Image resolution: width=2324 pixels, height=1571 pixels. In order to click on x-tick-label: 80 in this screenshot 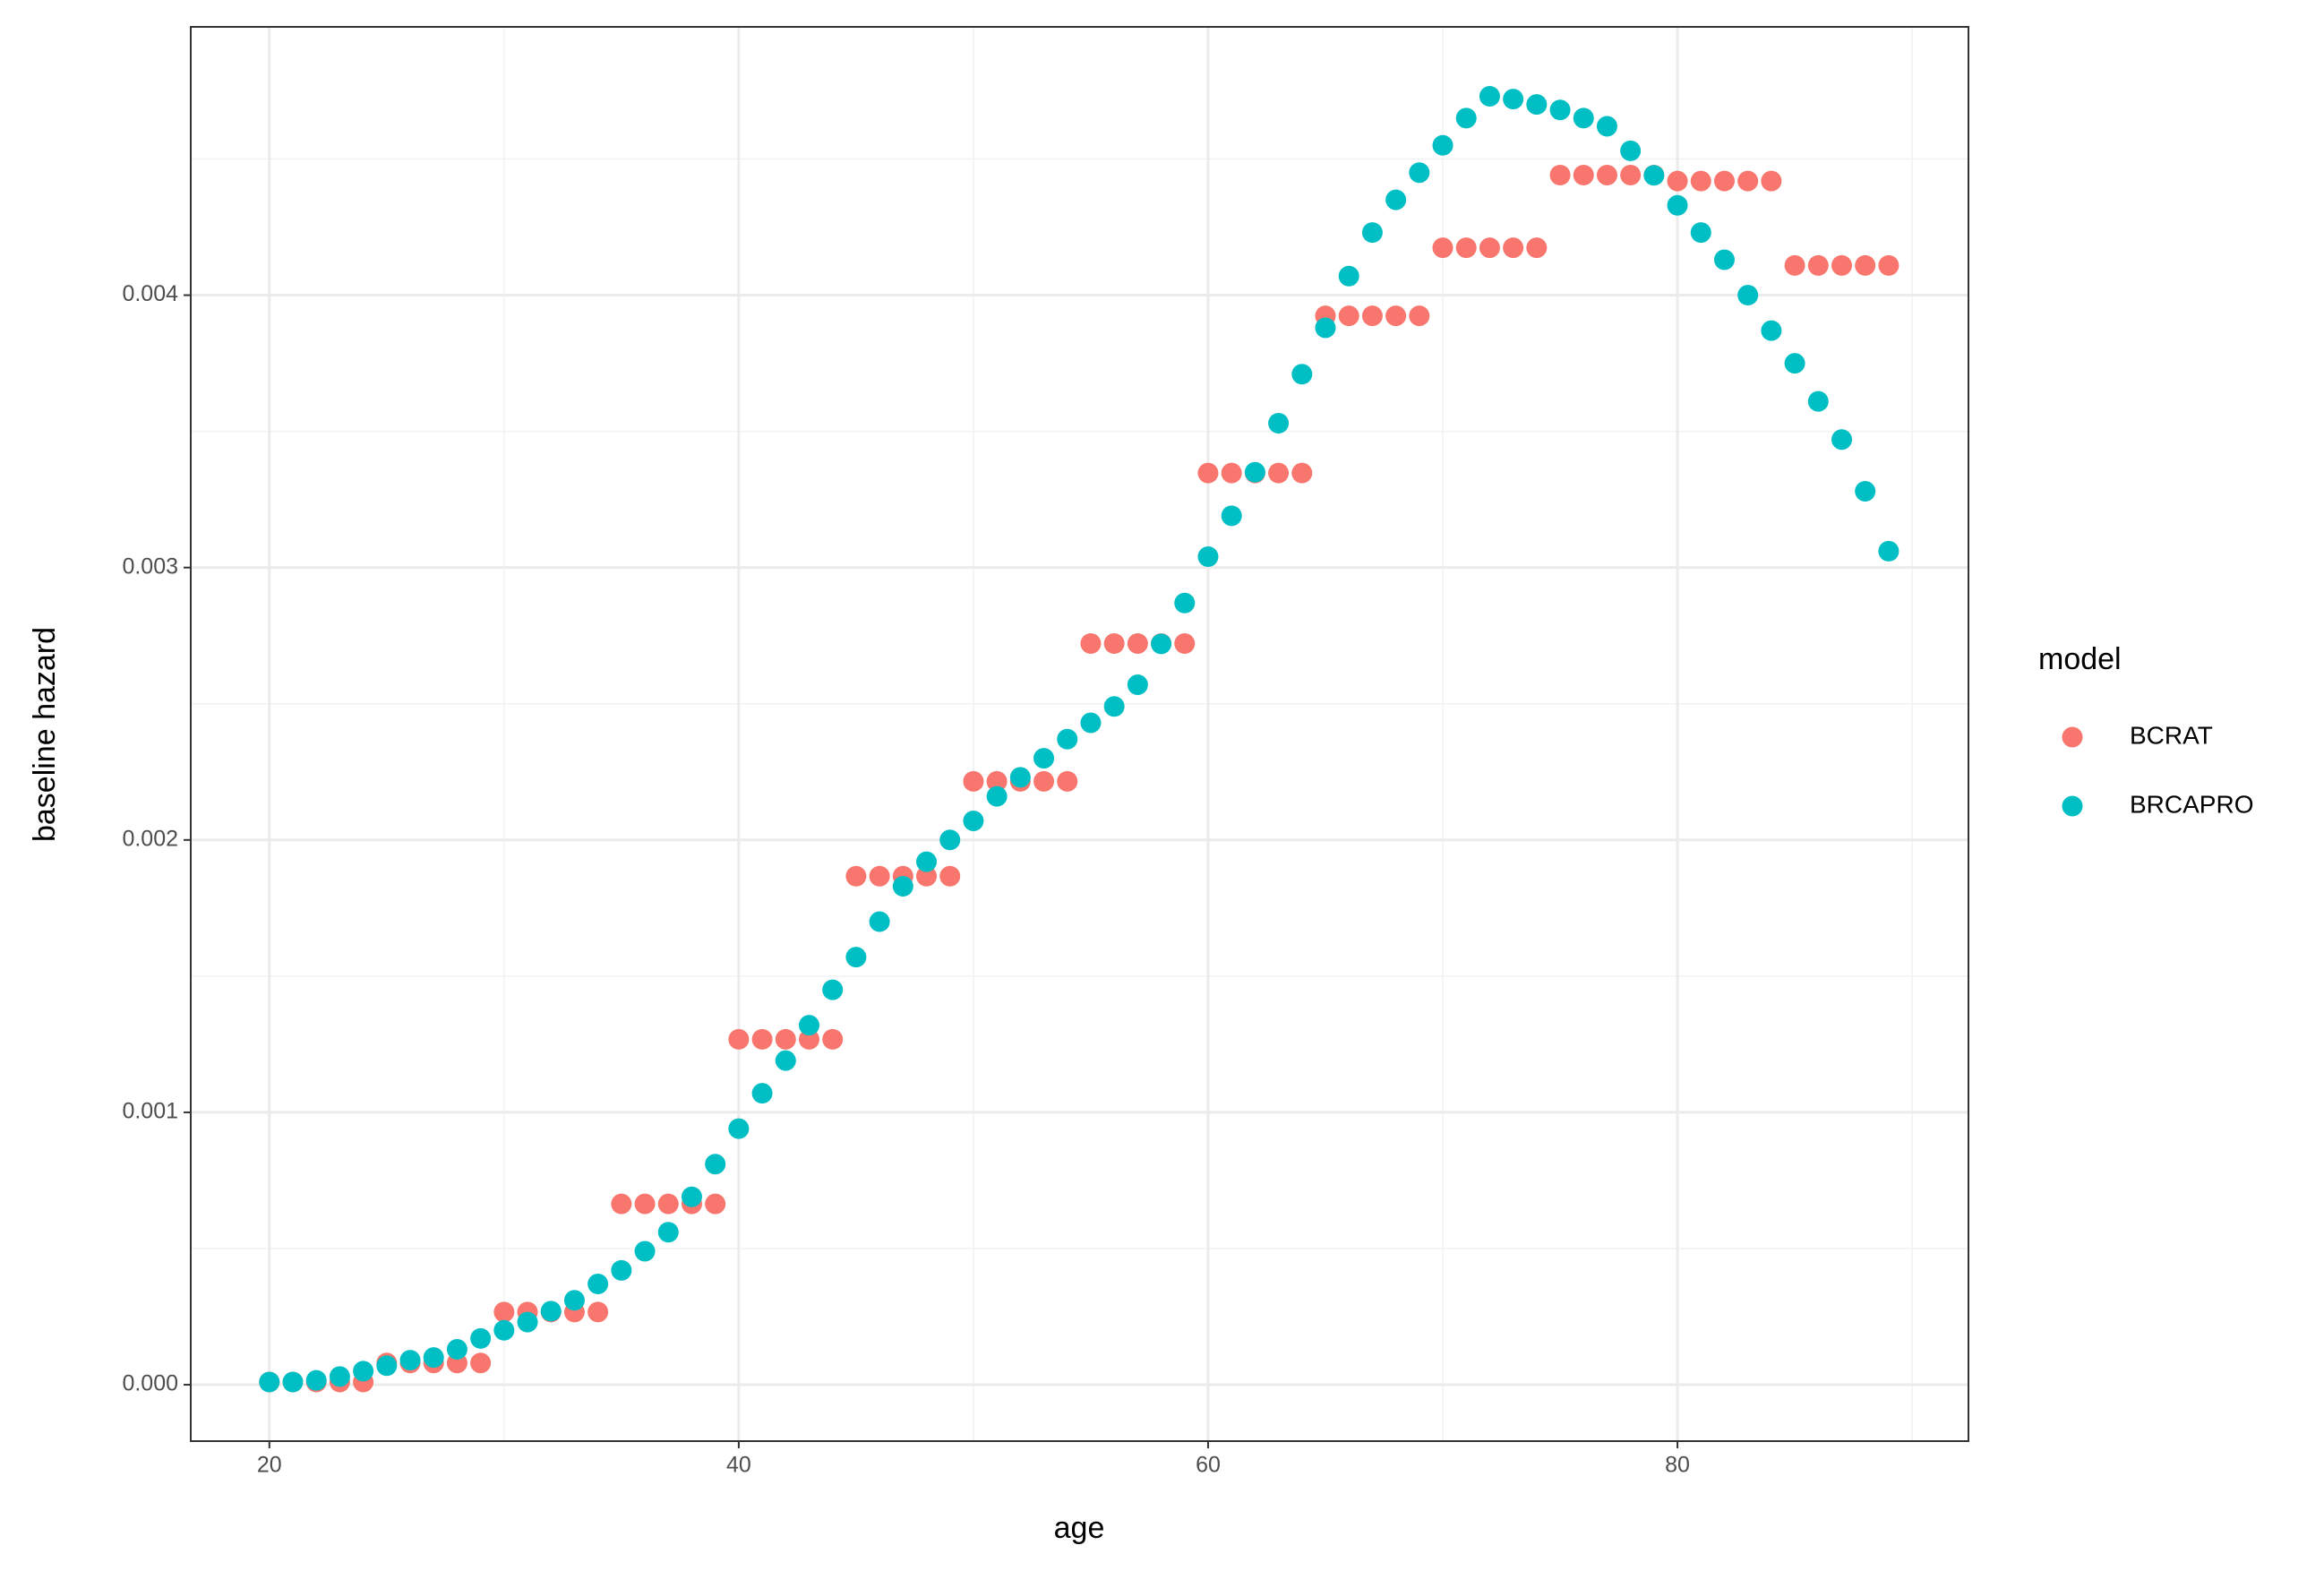, I will do `click(1677, 1465)`.